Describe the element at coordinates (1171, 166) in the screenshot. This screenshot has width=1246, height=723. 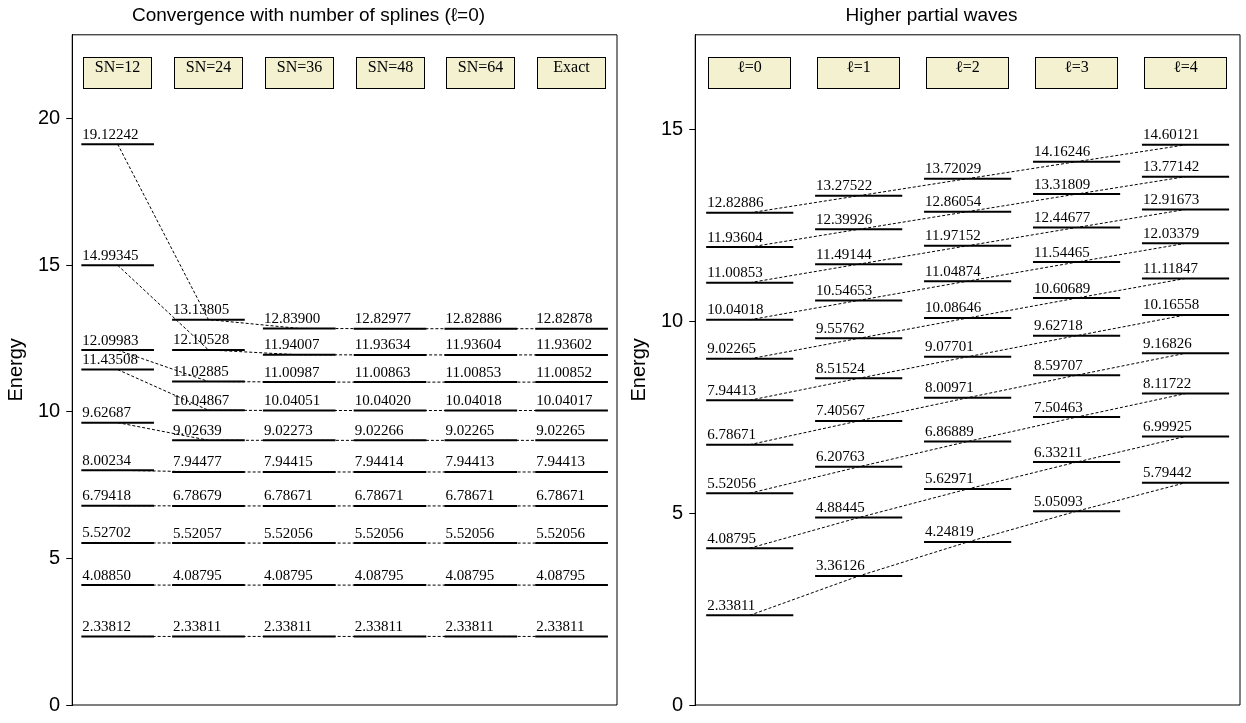
I see `data-label: 13.77142` at that location.